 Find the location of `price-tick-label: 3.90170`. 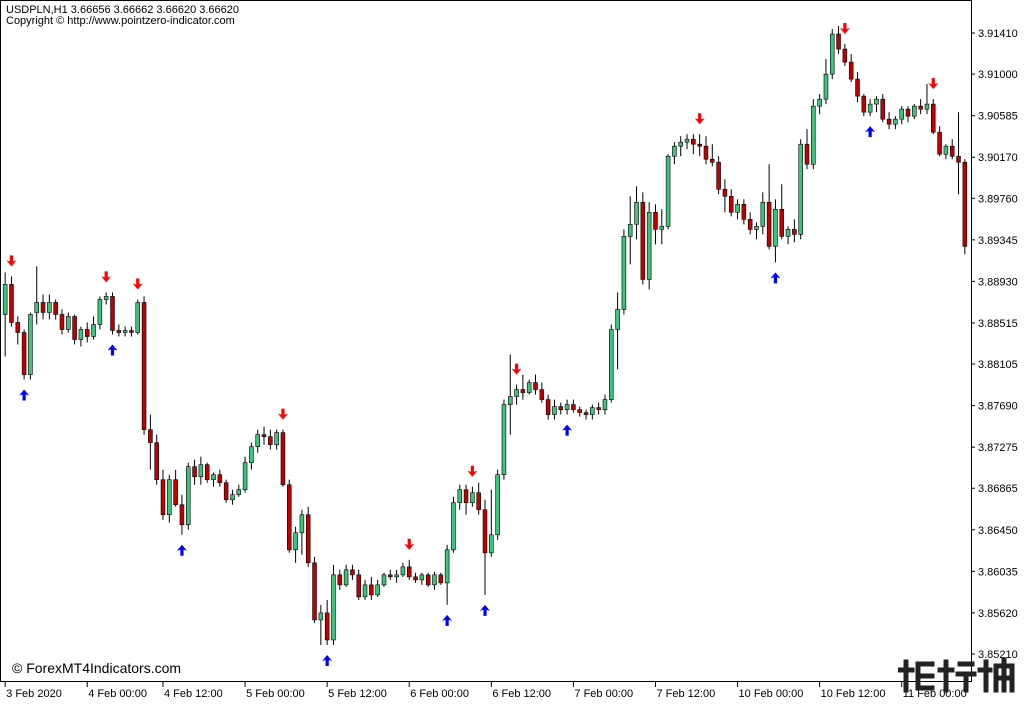

price-tick-label: 3.90170 is located at coordinates (998, 158).